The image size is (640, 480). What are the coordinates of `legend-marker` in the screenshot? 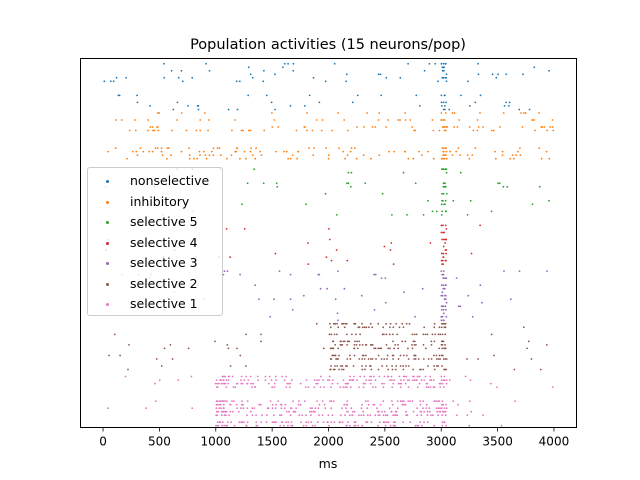 It's located at (107, 243).